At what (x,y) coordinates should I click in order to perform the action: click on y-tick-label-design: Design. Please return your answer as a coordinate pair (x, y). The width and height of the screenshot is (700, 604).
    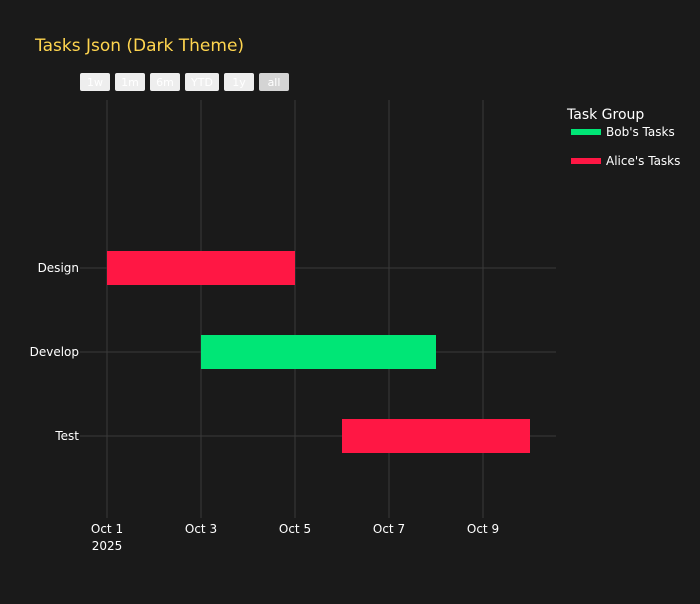
    Looking at the image, I should click on (58, 268).